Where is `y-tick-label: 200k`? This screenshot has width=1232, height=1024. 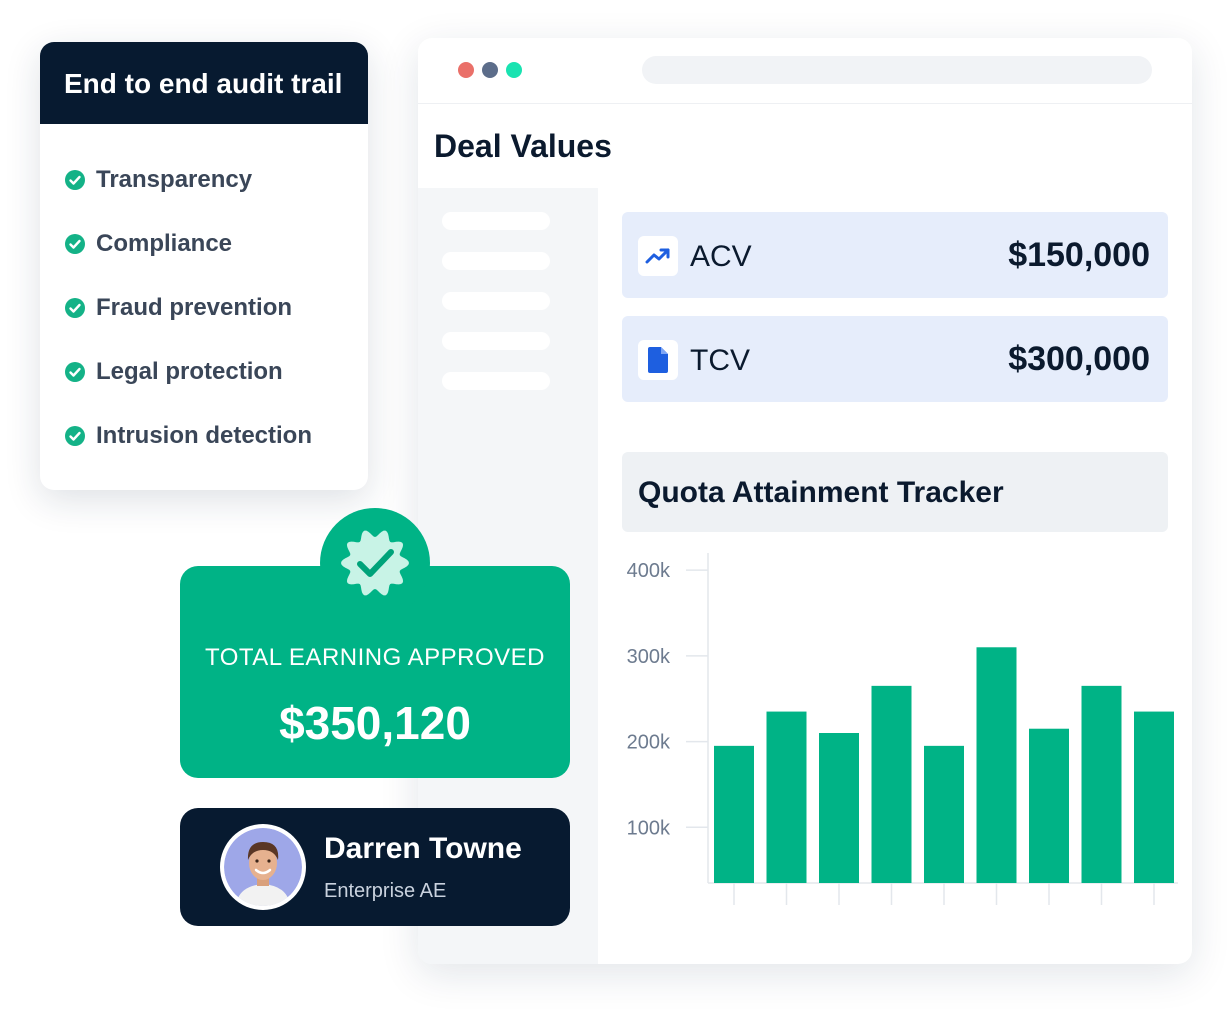
y-tick-label: 200k is located at coordinates (649, 743).